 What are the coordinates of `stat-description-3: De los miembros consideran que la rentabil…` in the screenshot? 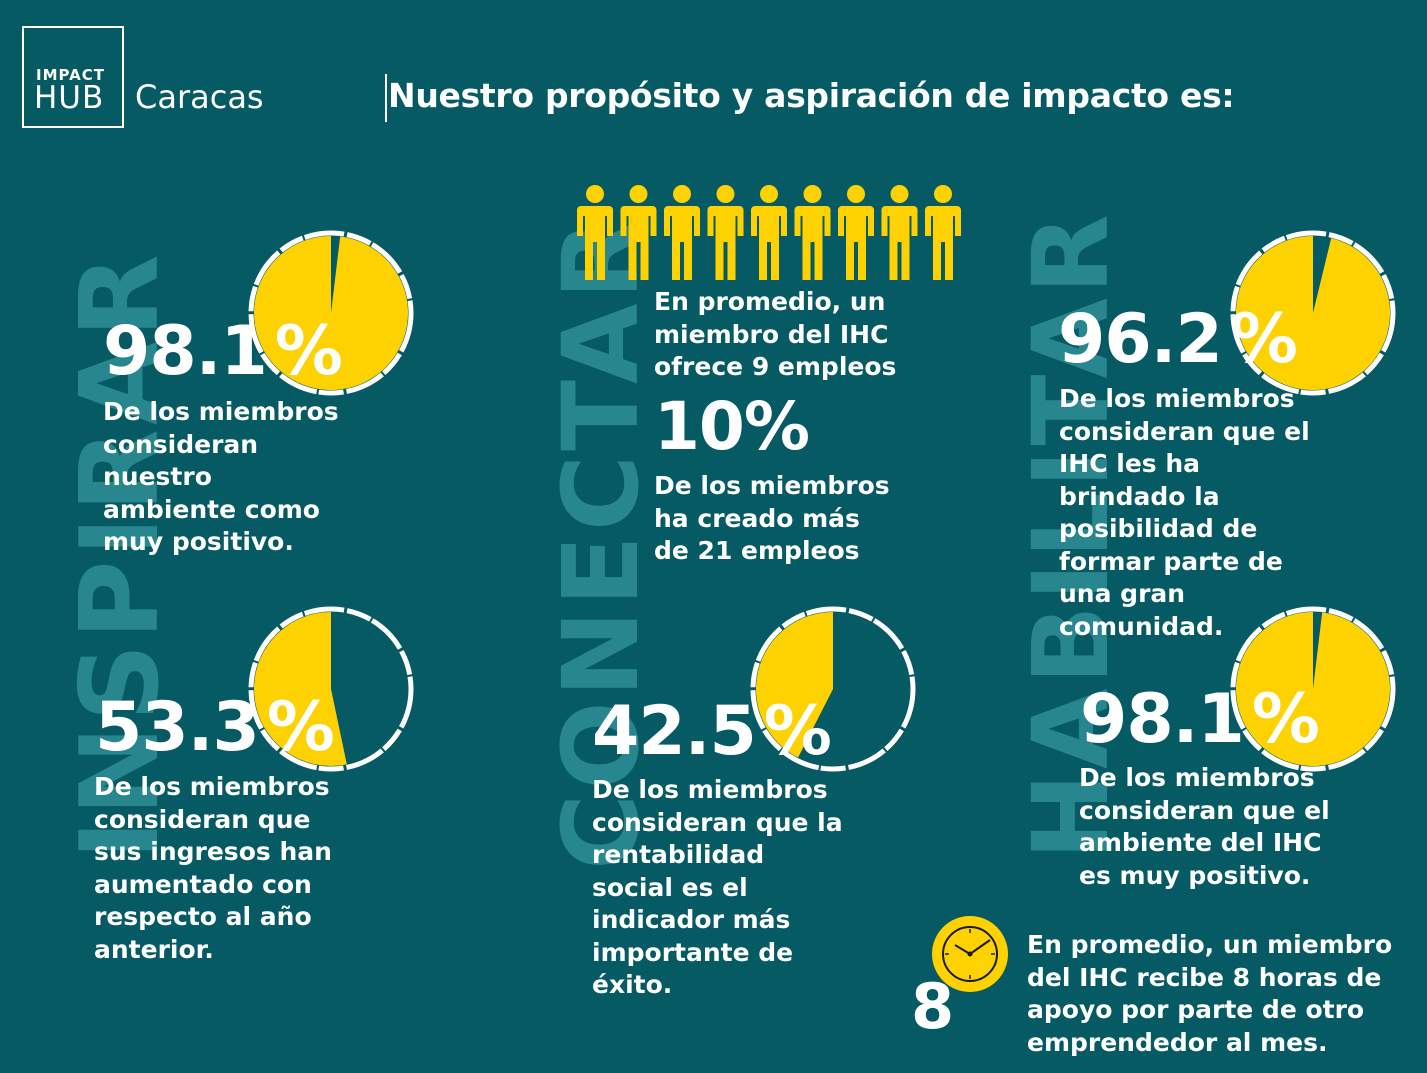 It's located at (717, 888).